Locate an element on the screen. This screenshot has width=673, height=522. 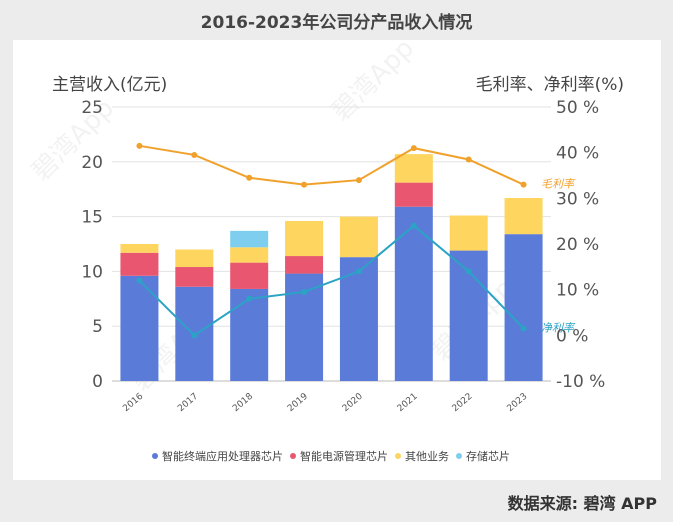
y-tick-label: 0 is located at coordinates (97, 382).